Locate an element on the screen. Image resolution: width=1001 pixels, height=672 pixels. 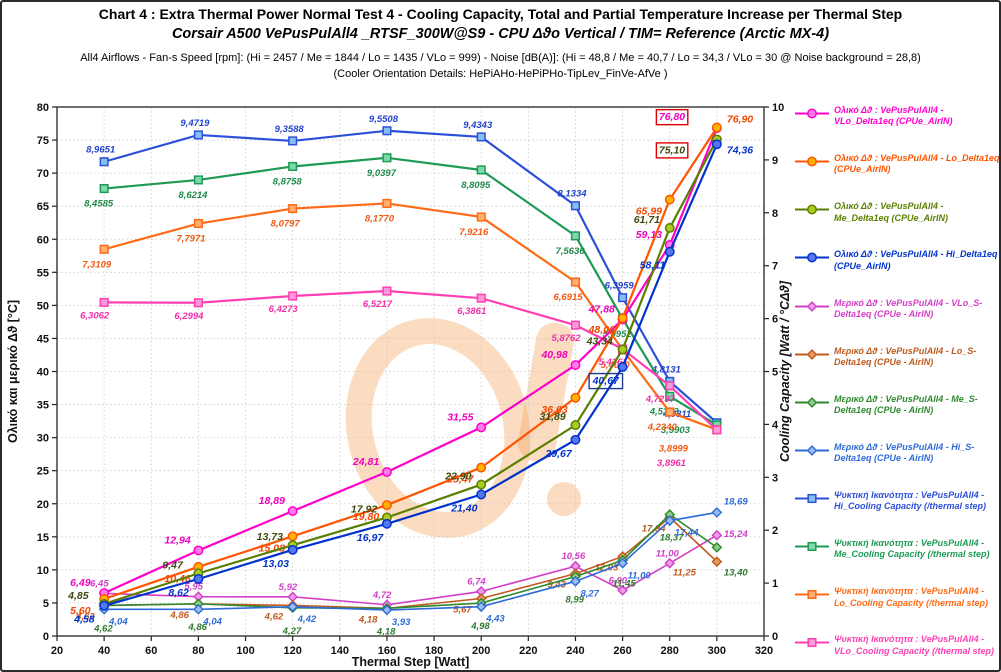
data-label: 3,8961 is located at coordinates (671, 463).